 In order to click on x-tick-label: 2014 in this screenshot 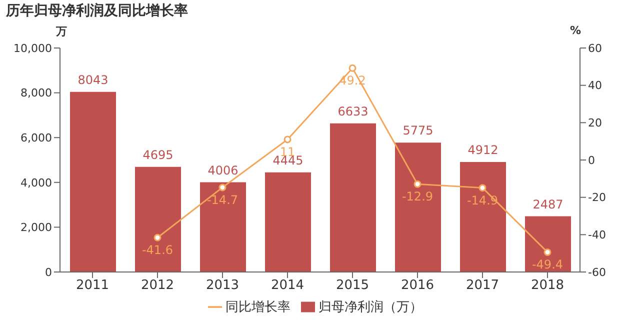, I will do `click(287, 286)`.